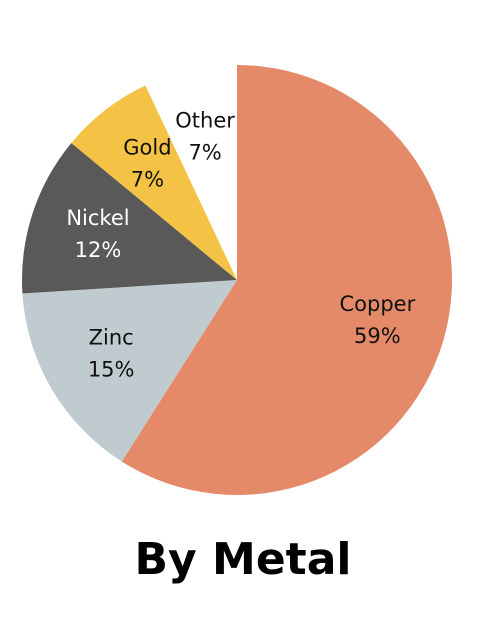  I want to click on slice-label: Copper, so click(378, 304).